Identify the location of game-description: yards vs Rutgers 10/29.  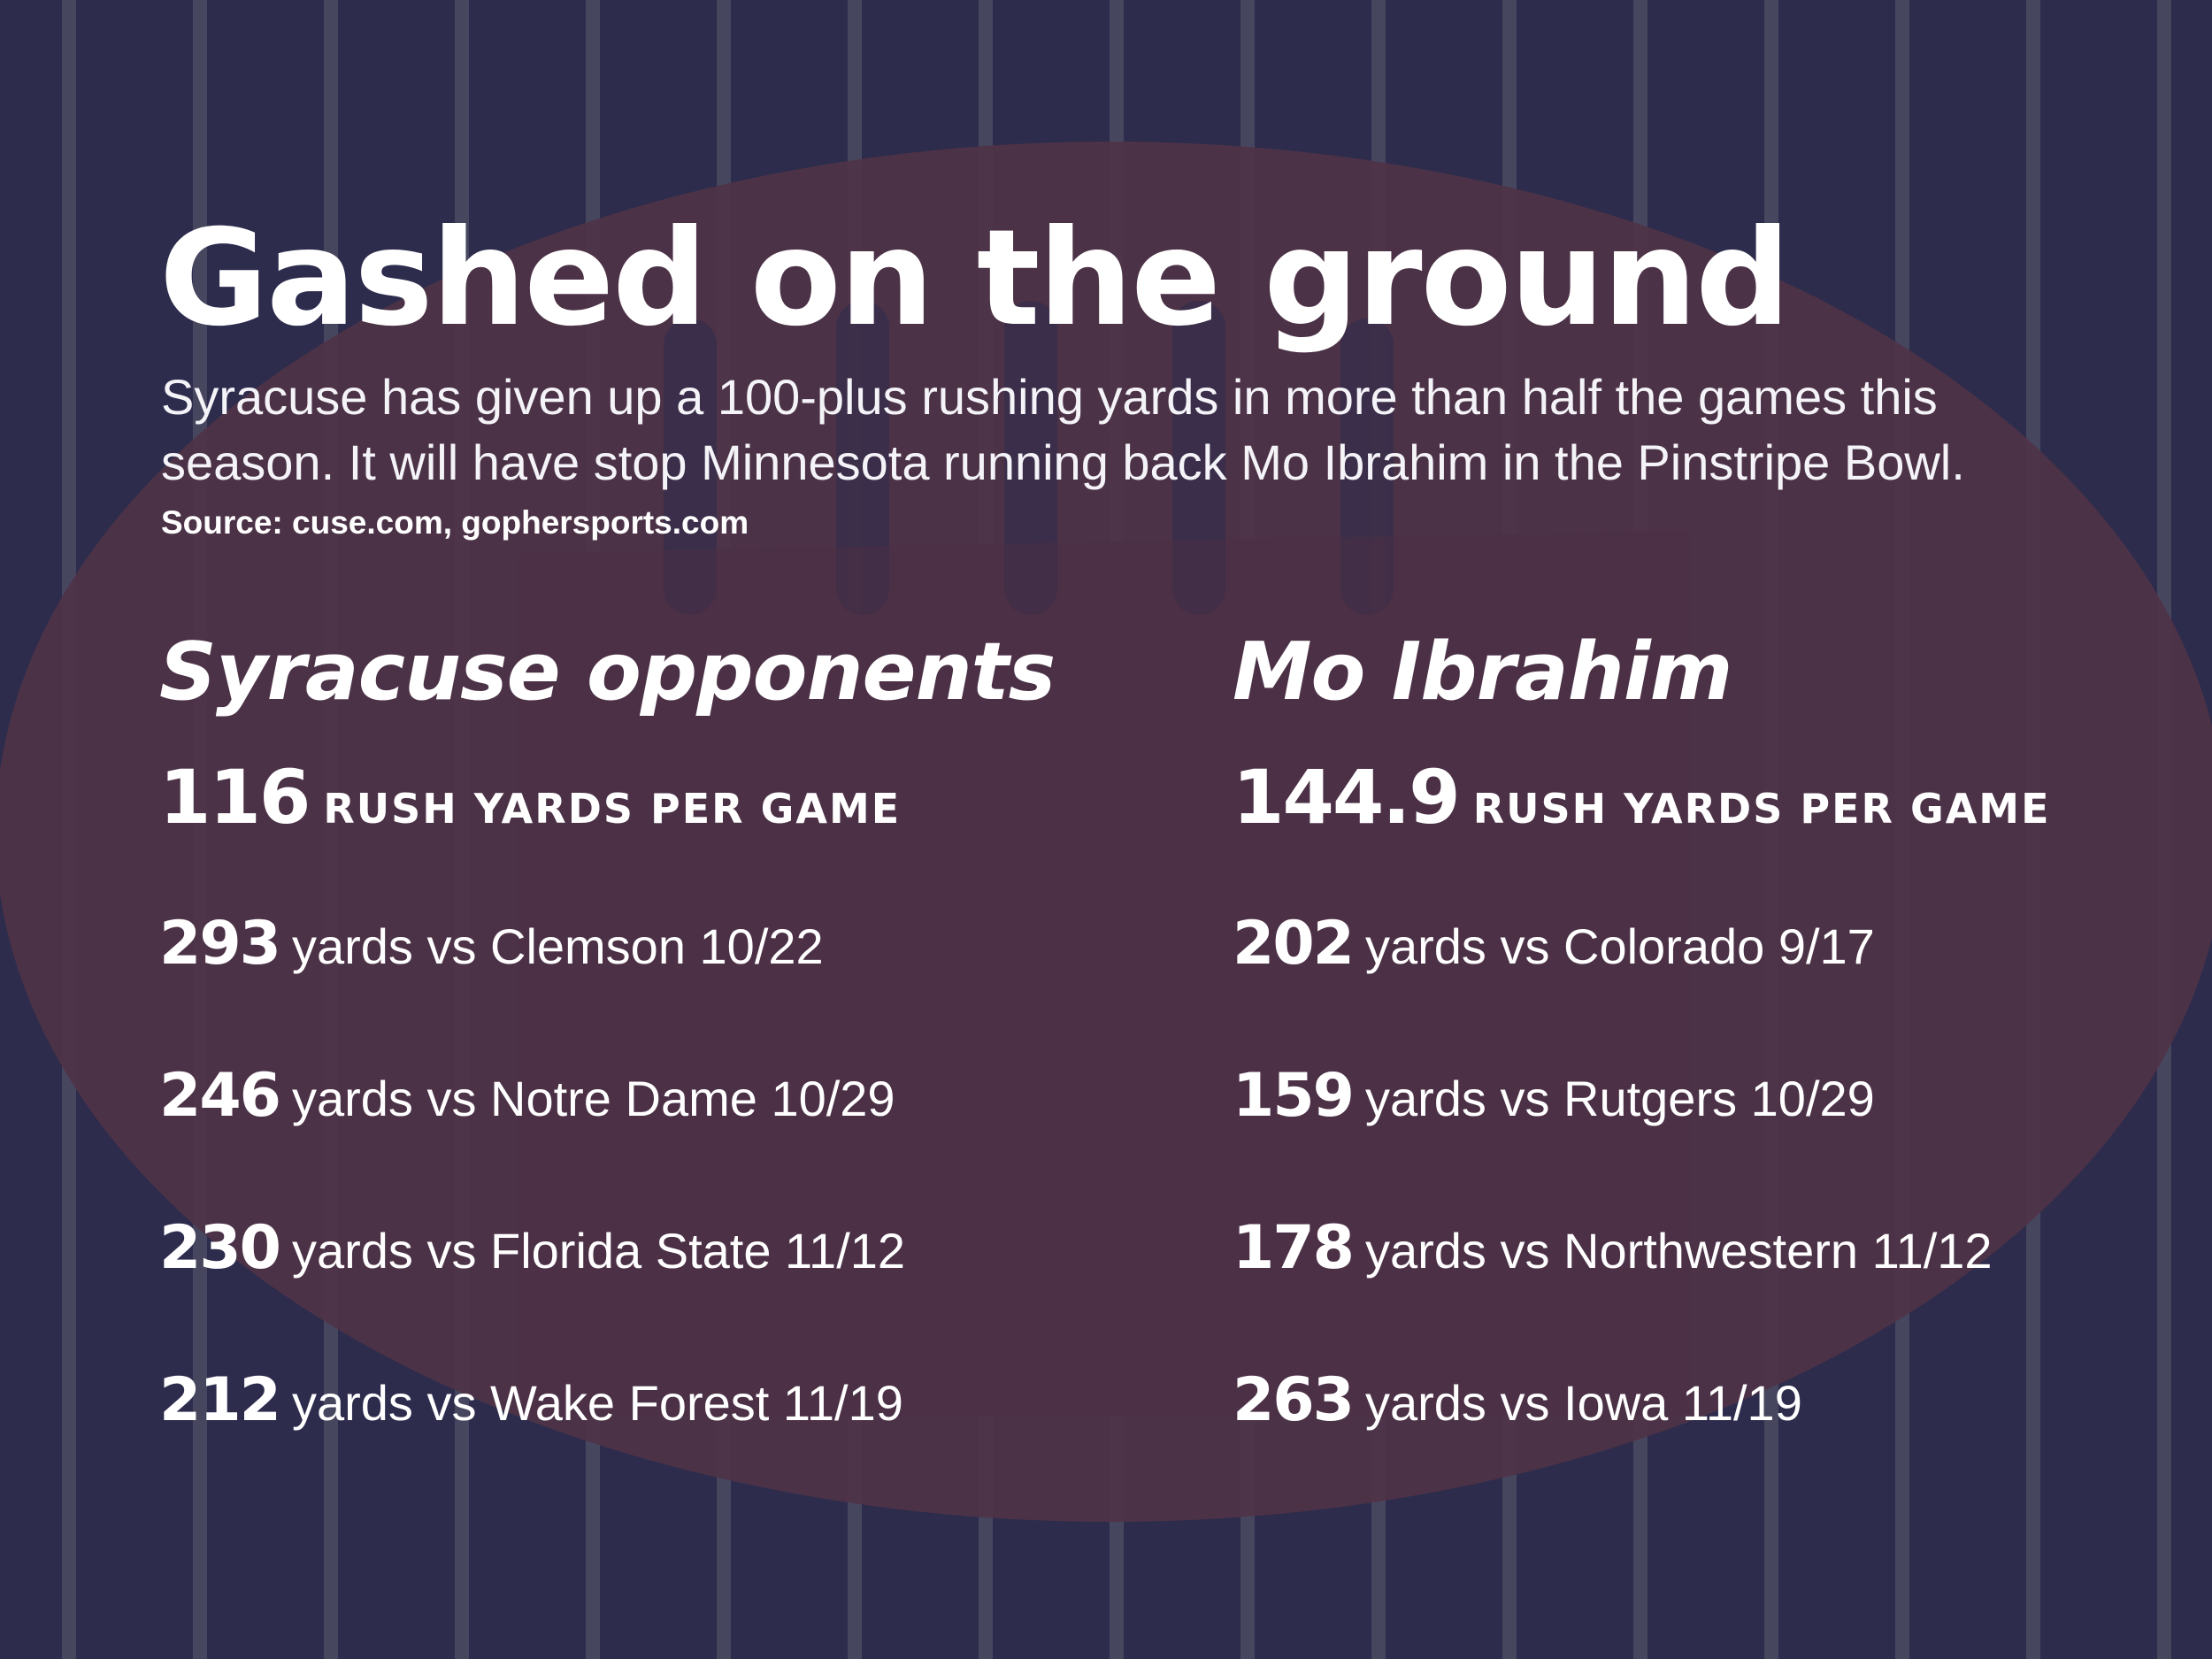
(1620, 1099).